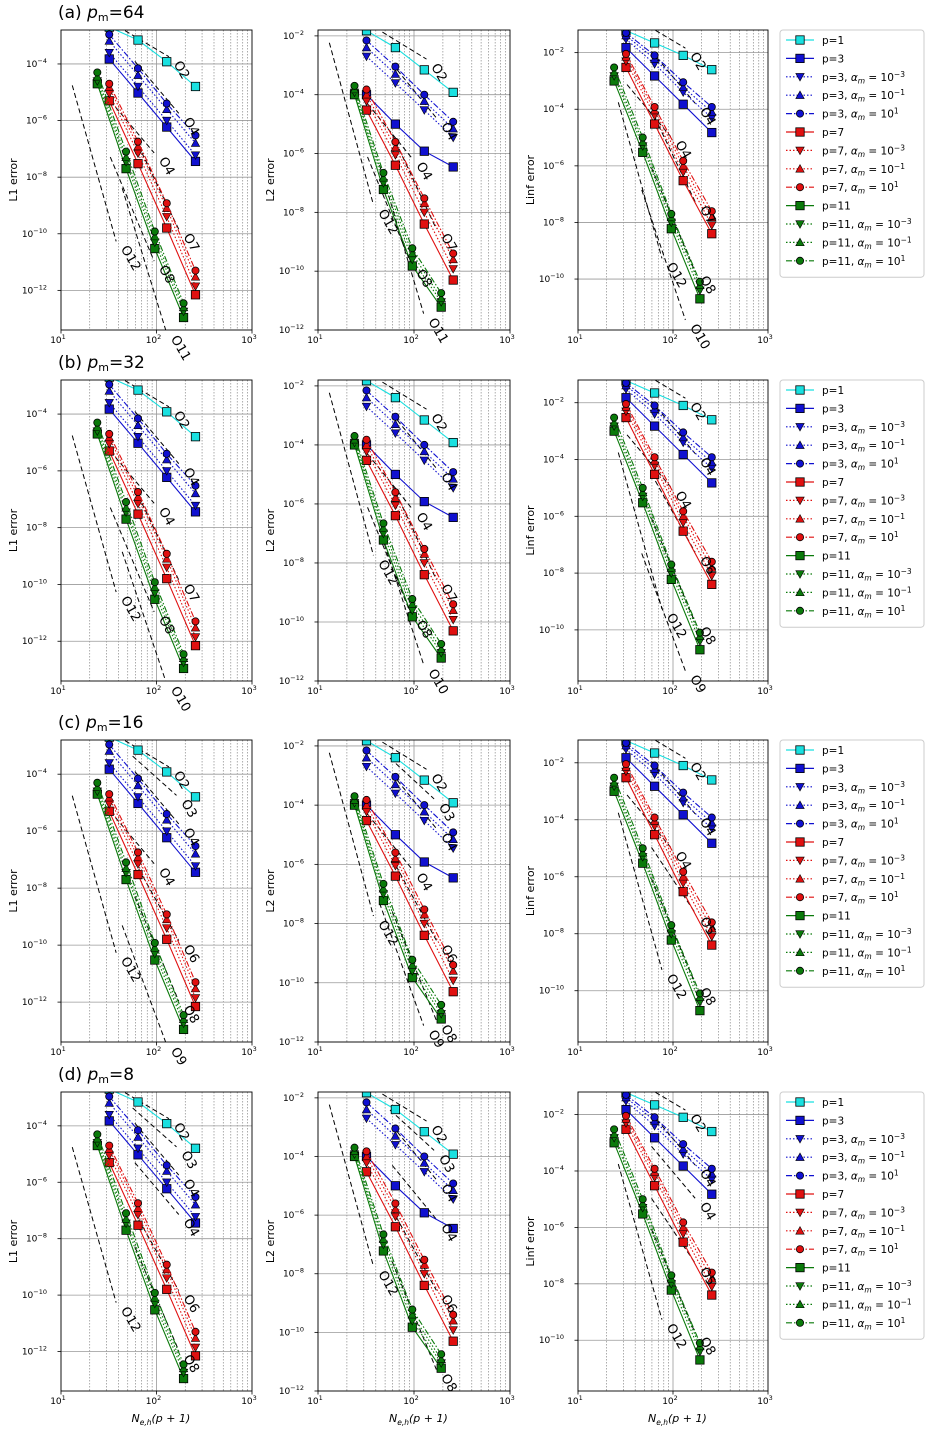 The height and width of the screenshot is (1431, 925). Describe the element at coordinates (36, 527) in the screenshot. I see `y-tick-label: 10⁻⁸` at that location.